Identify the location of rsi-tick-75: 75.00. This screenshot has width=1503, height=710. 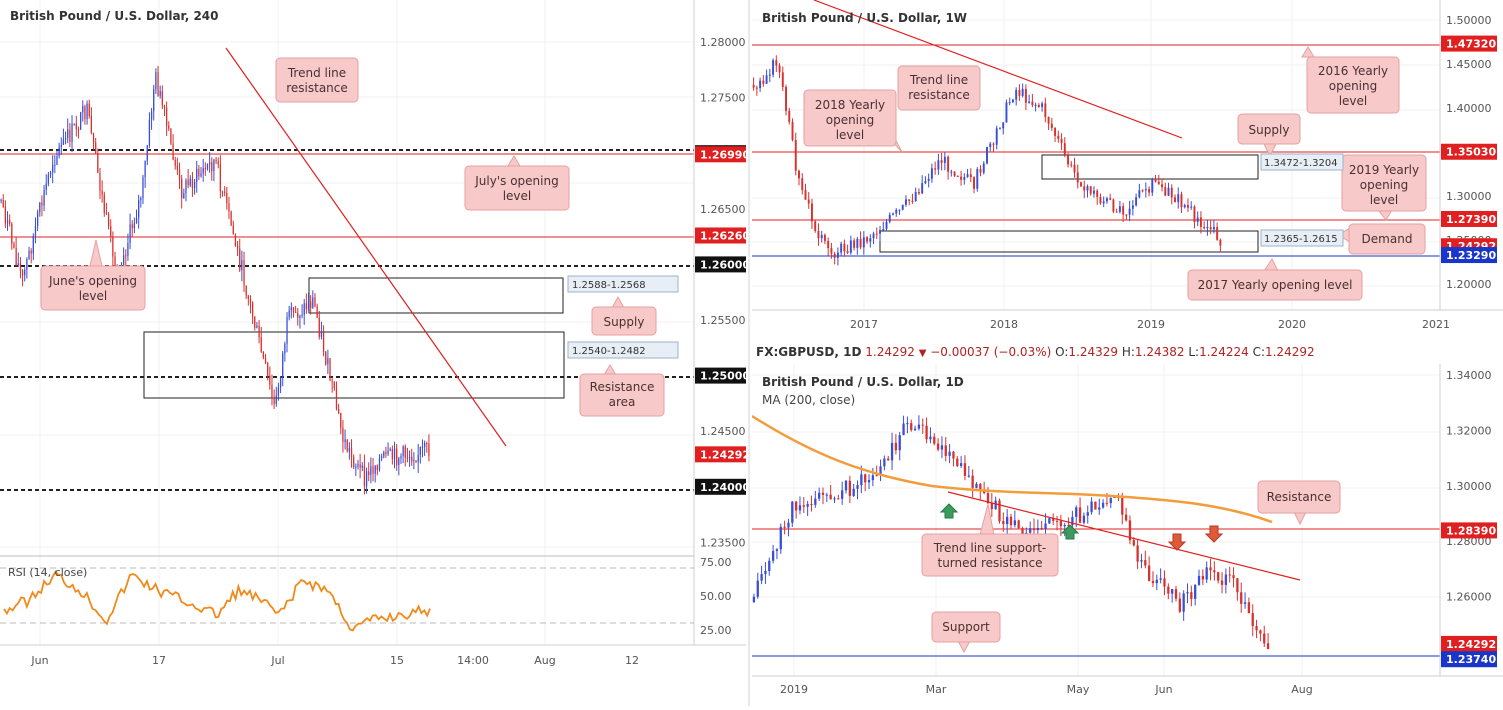
(716, 562).